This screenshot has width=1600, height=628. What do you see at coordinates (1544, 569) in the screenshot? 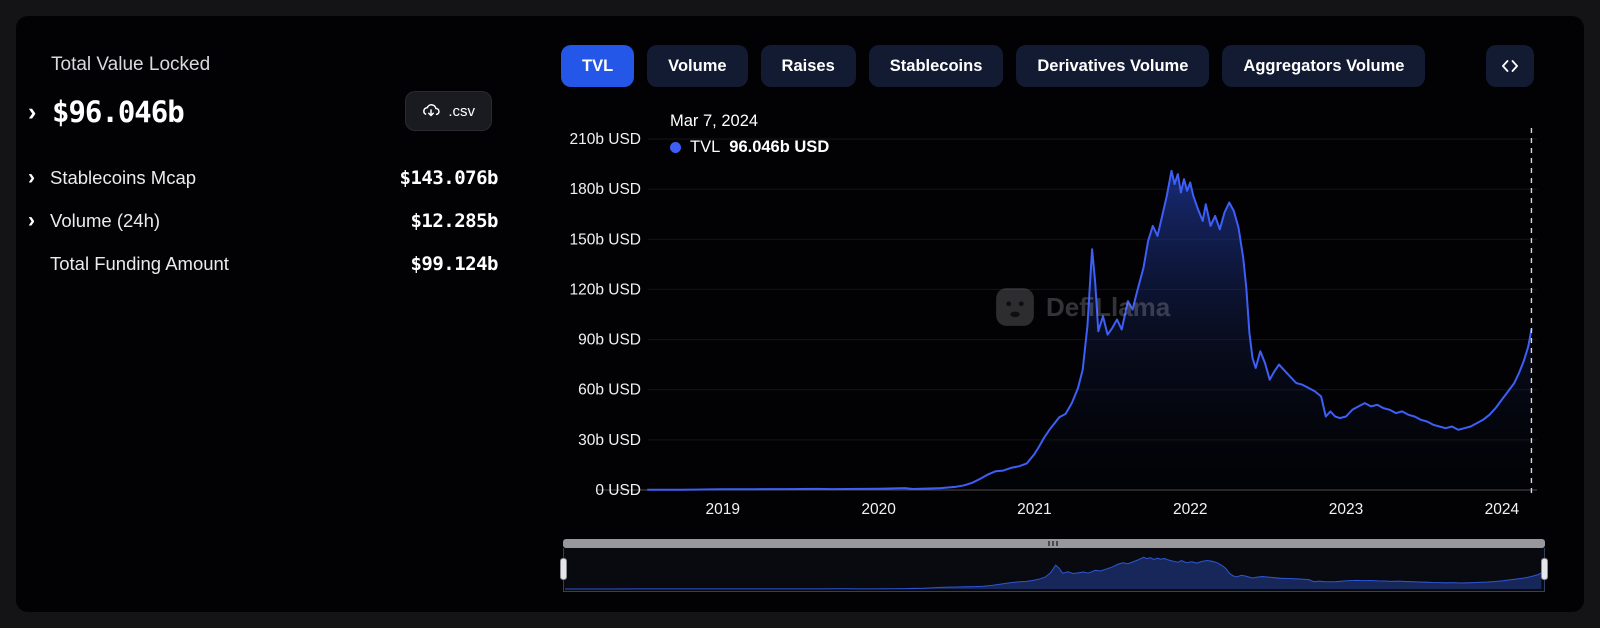
I see `brush-handle-right` at bounding box center [1544, 569].